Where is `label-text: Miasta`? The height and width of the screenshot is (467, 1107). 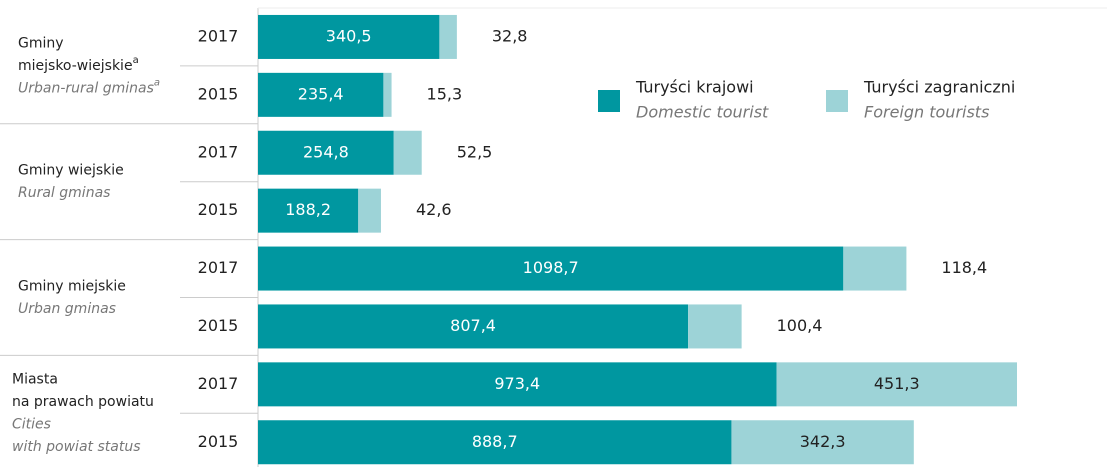
label-text: Miasta is located at coordinates (35, 380).